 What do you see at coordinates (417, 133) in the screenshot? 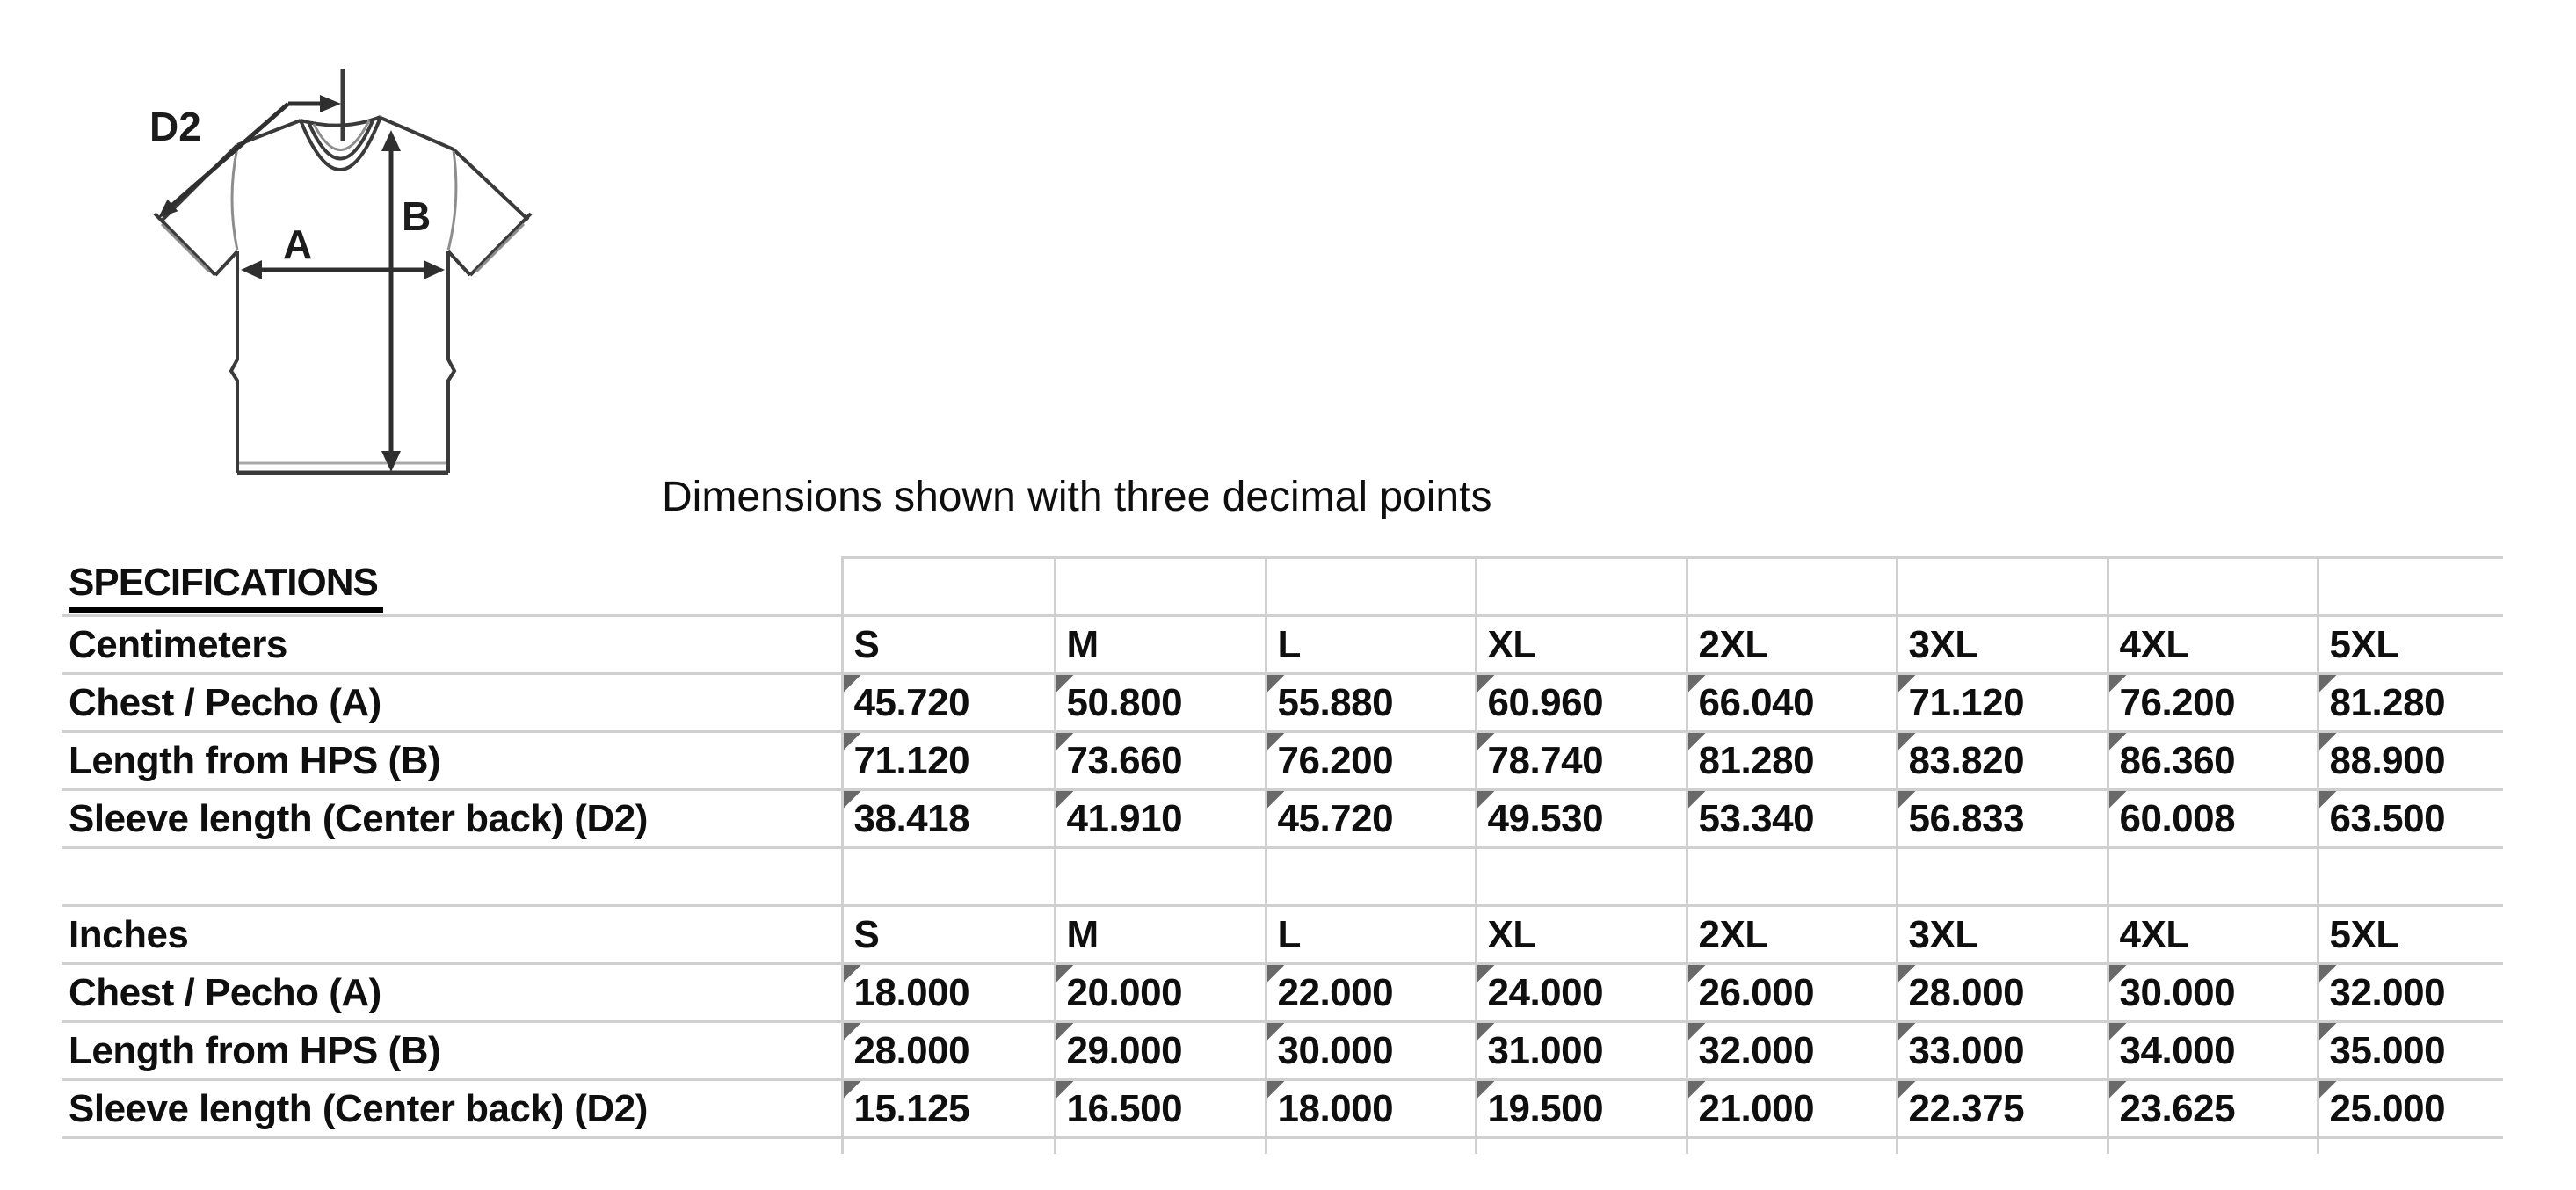
I see `right-shoulder-seam` at bounding box center [417, 133].